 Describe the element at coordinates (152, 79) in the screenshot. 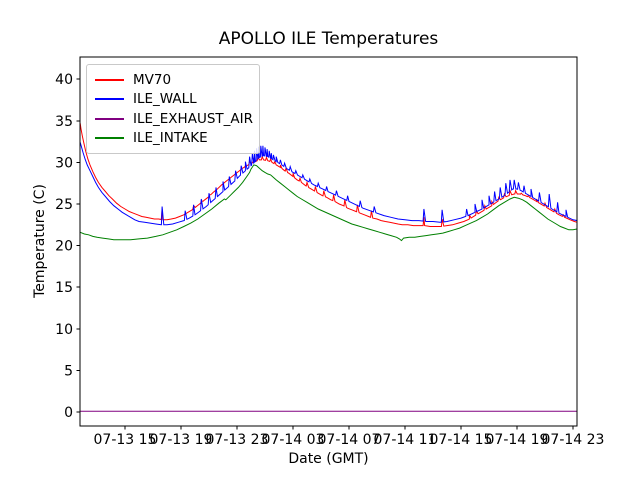

I see `legend-label: MV70` at that location.